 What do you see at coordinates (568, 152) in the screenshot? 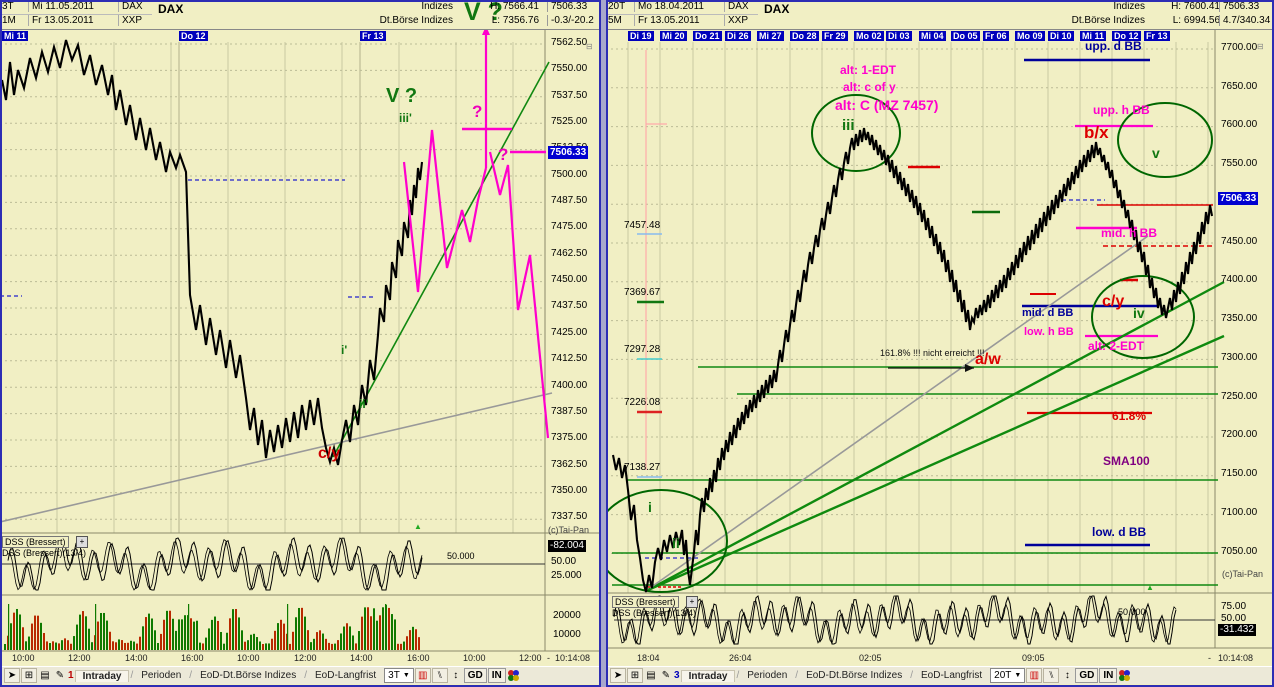
I see `current-price-marker: 7506.33` at bounding box center [568, 152].